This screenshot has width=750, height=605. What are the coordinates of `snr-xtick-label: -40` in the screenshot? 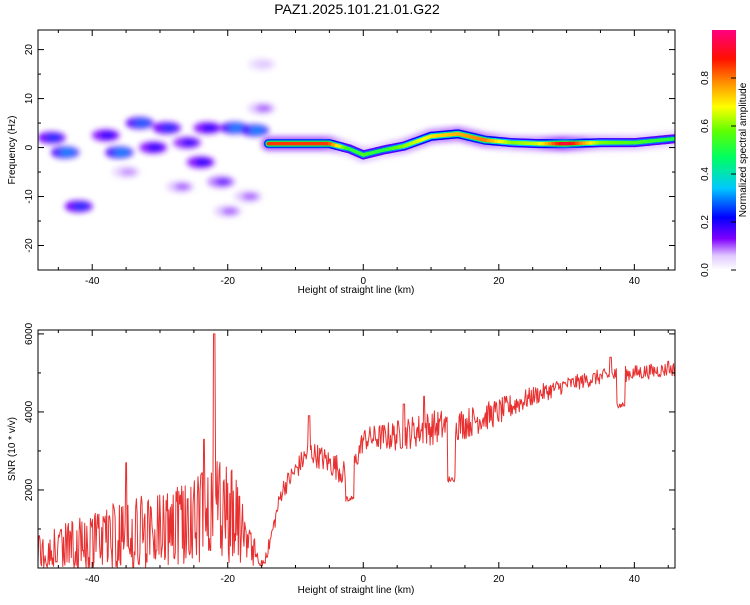 It's located at (92, 579).